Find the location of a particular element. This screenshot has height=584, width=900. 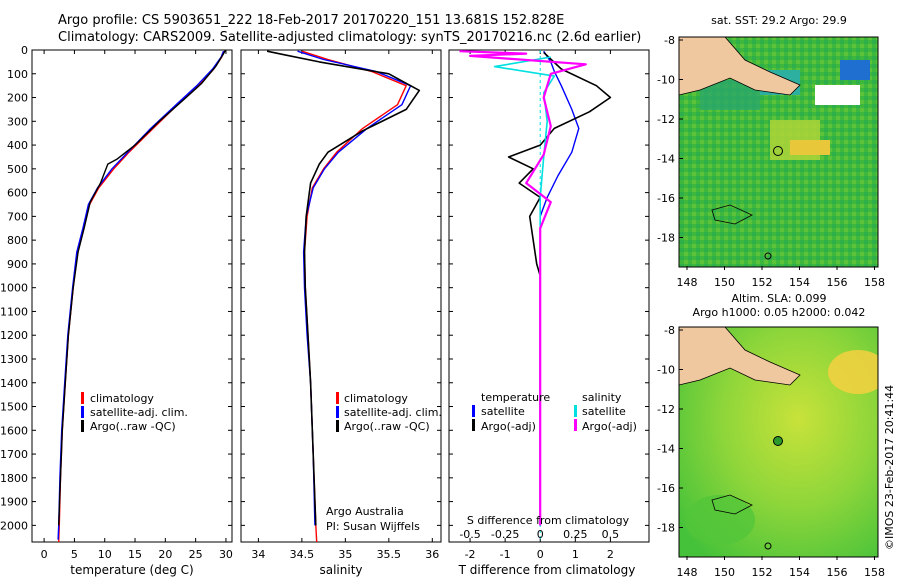

difference-xlabel: T difference from climatology is located at coordinates (547, 570).